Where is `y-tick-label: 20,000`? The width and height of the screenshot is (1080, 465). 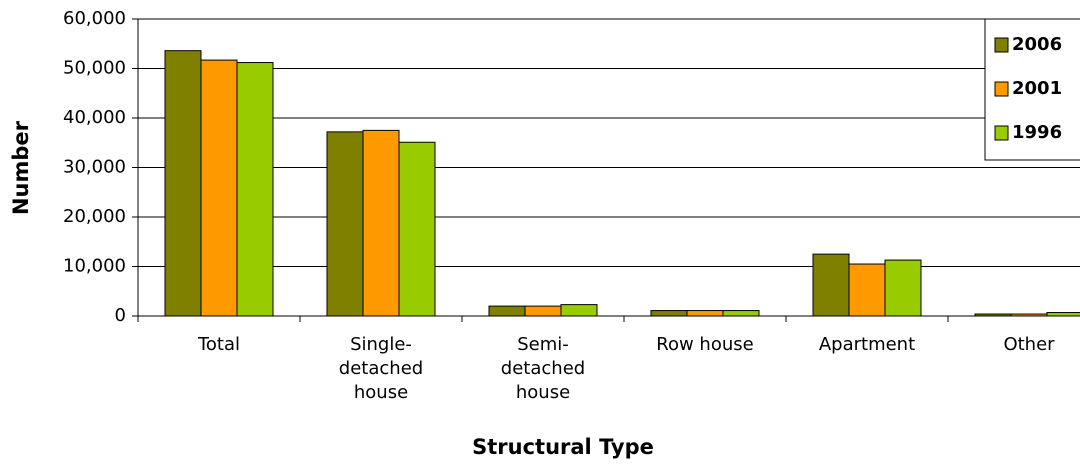
y-tick-label: 20,000 is located at coordinates (94, 216).